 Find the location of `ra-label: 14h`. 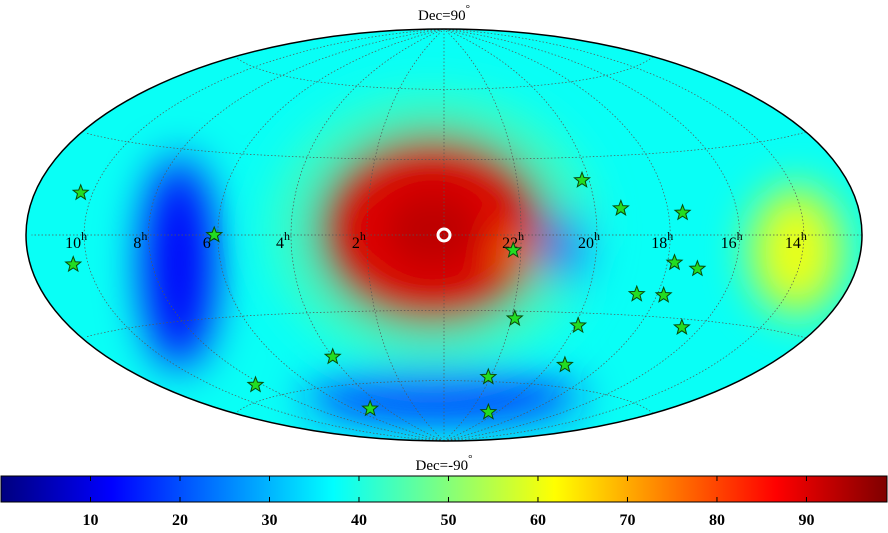

ra-label: 14h is located at coordinates (796, 240).